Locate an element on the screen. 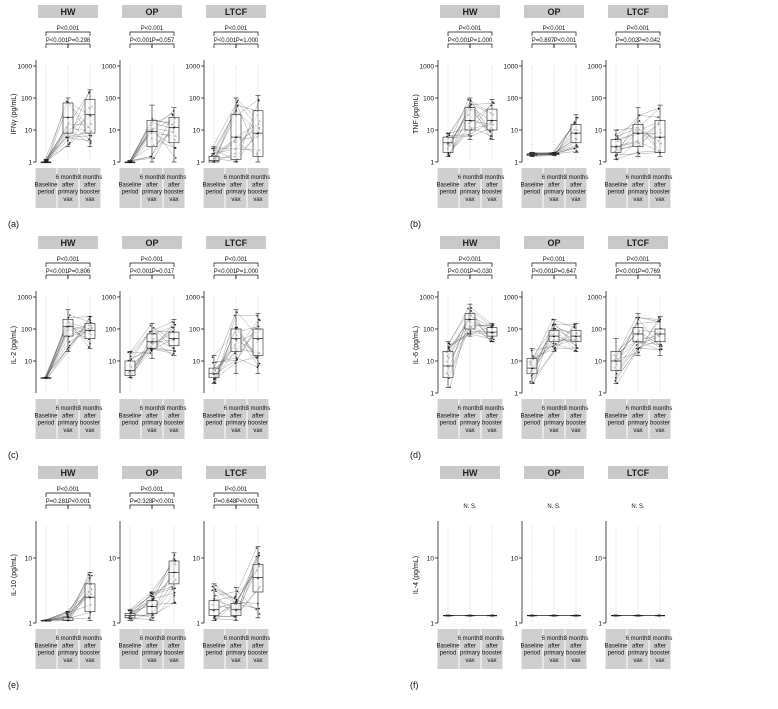  category-label: primary is located at coordinates (68, 193).